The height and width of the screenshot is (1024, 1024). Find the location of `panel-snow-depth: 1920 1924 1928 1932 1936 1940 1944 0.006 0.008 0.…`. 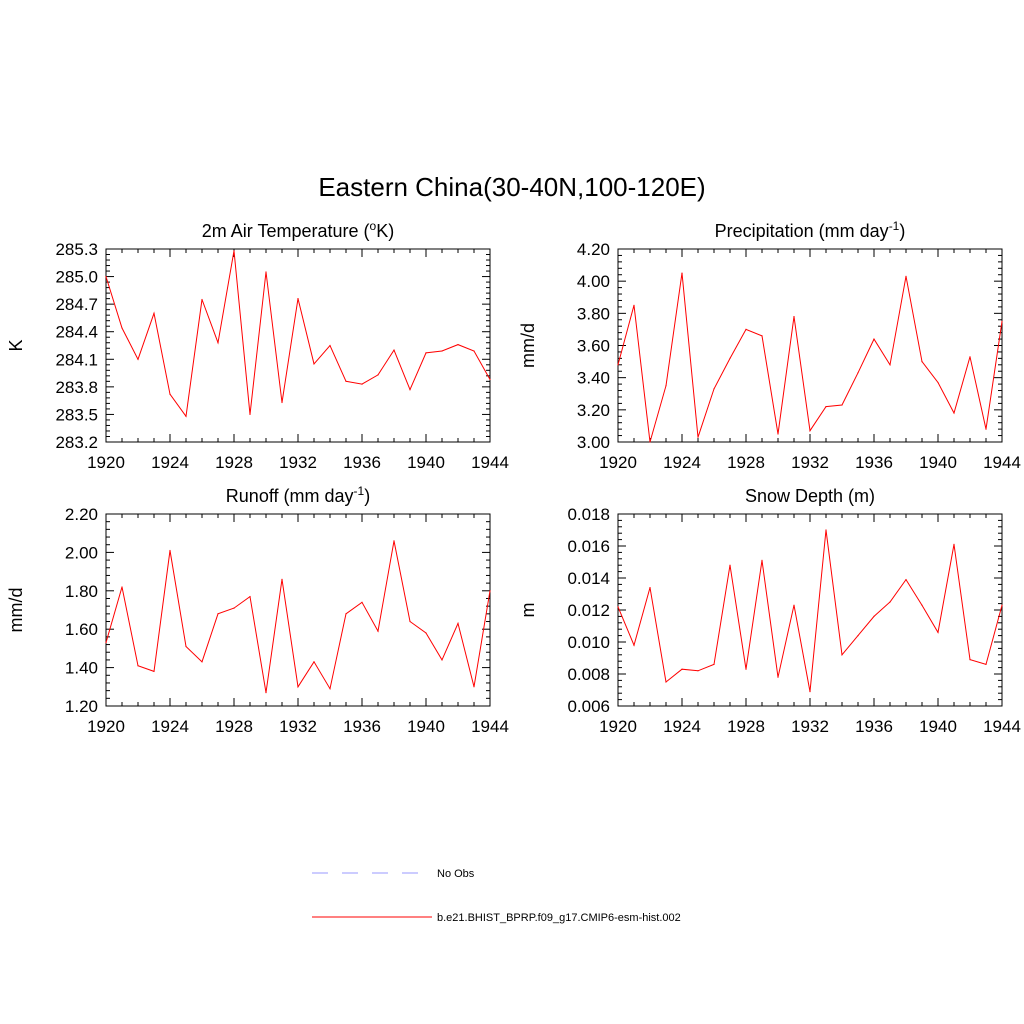

panel-snow-depth: 1920 1924 1928 1932 1936 1940 1944 0.006 0.008 0.… is located at coordinates (769, 611).